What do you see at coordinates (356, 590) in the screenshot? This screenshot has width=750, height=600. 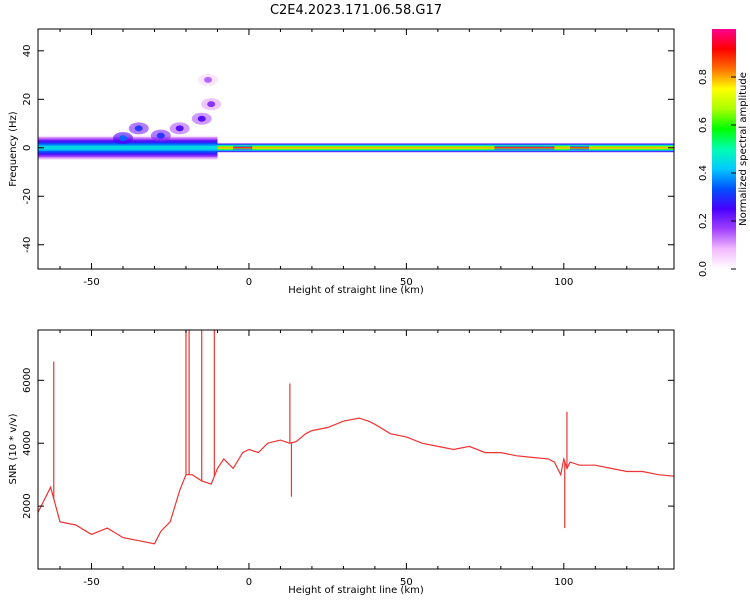 I see `snr-xlabel: Height of straight line (km)` at bounding box center [356, 590].